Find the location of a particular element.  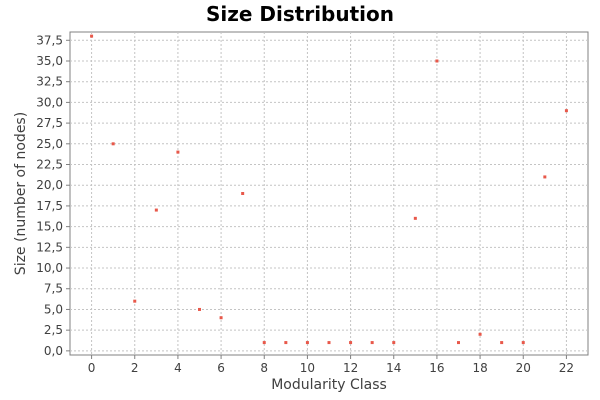

y-tick-label: 10,0 is located at coordinates (49, 268).